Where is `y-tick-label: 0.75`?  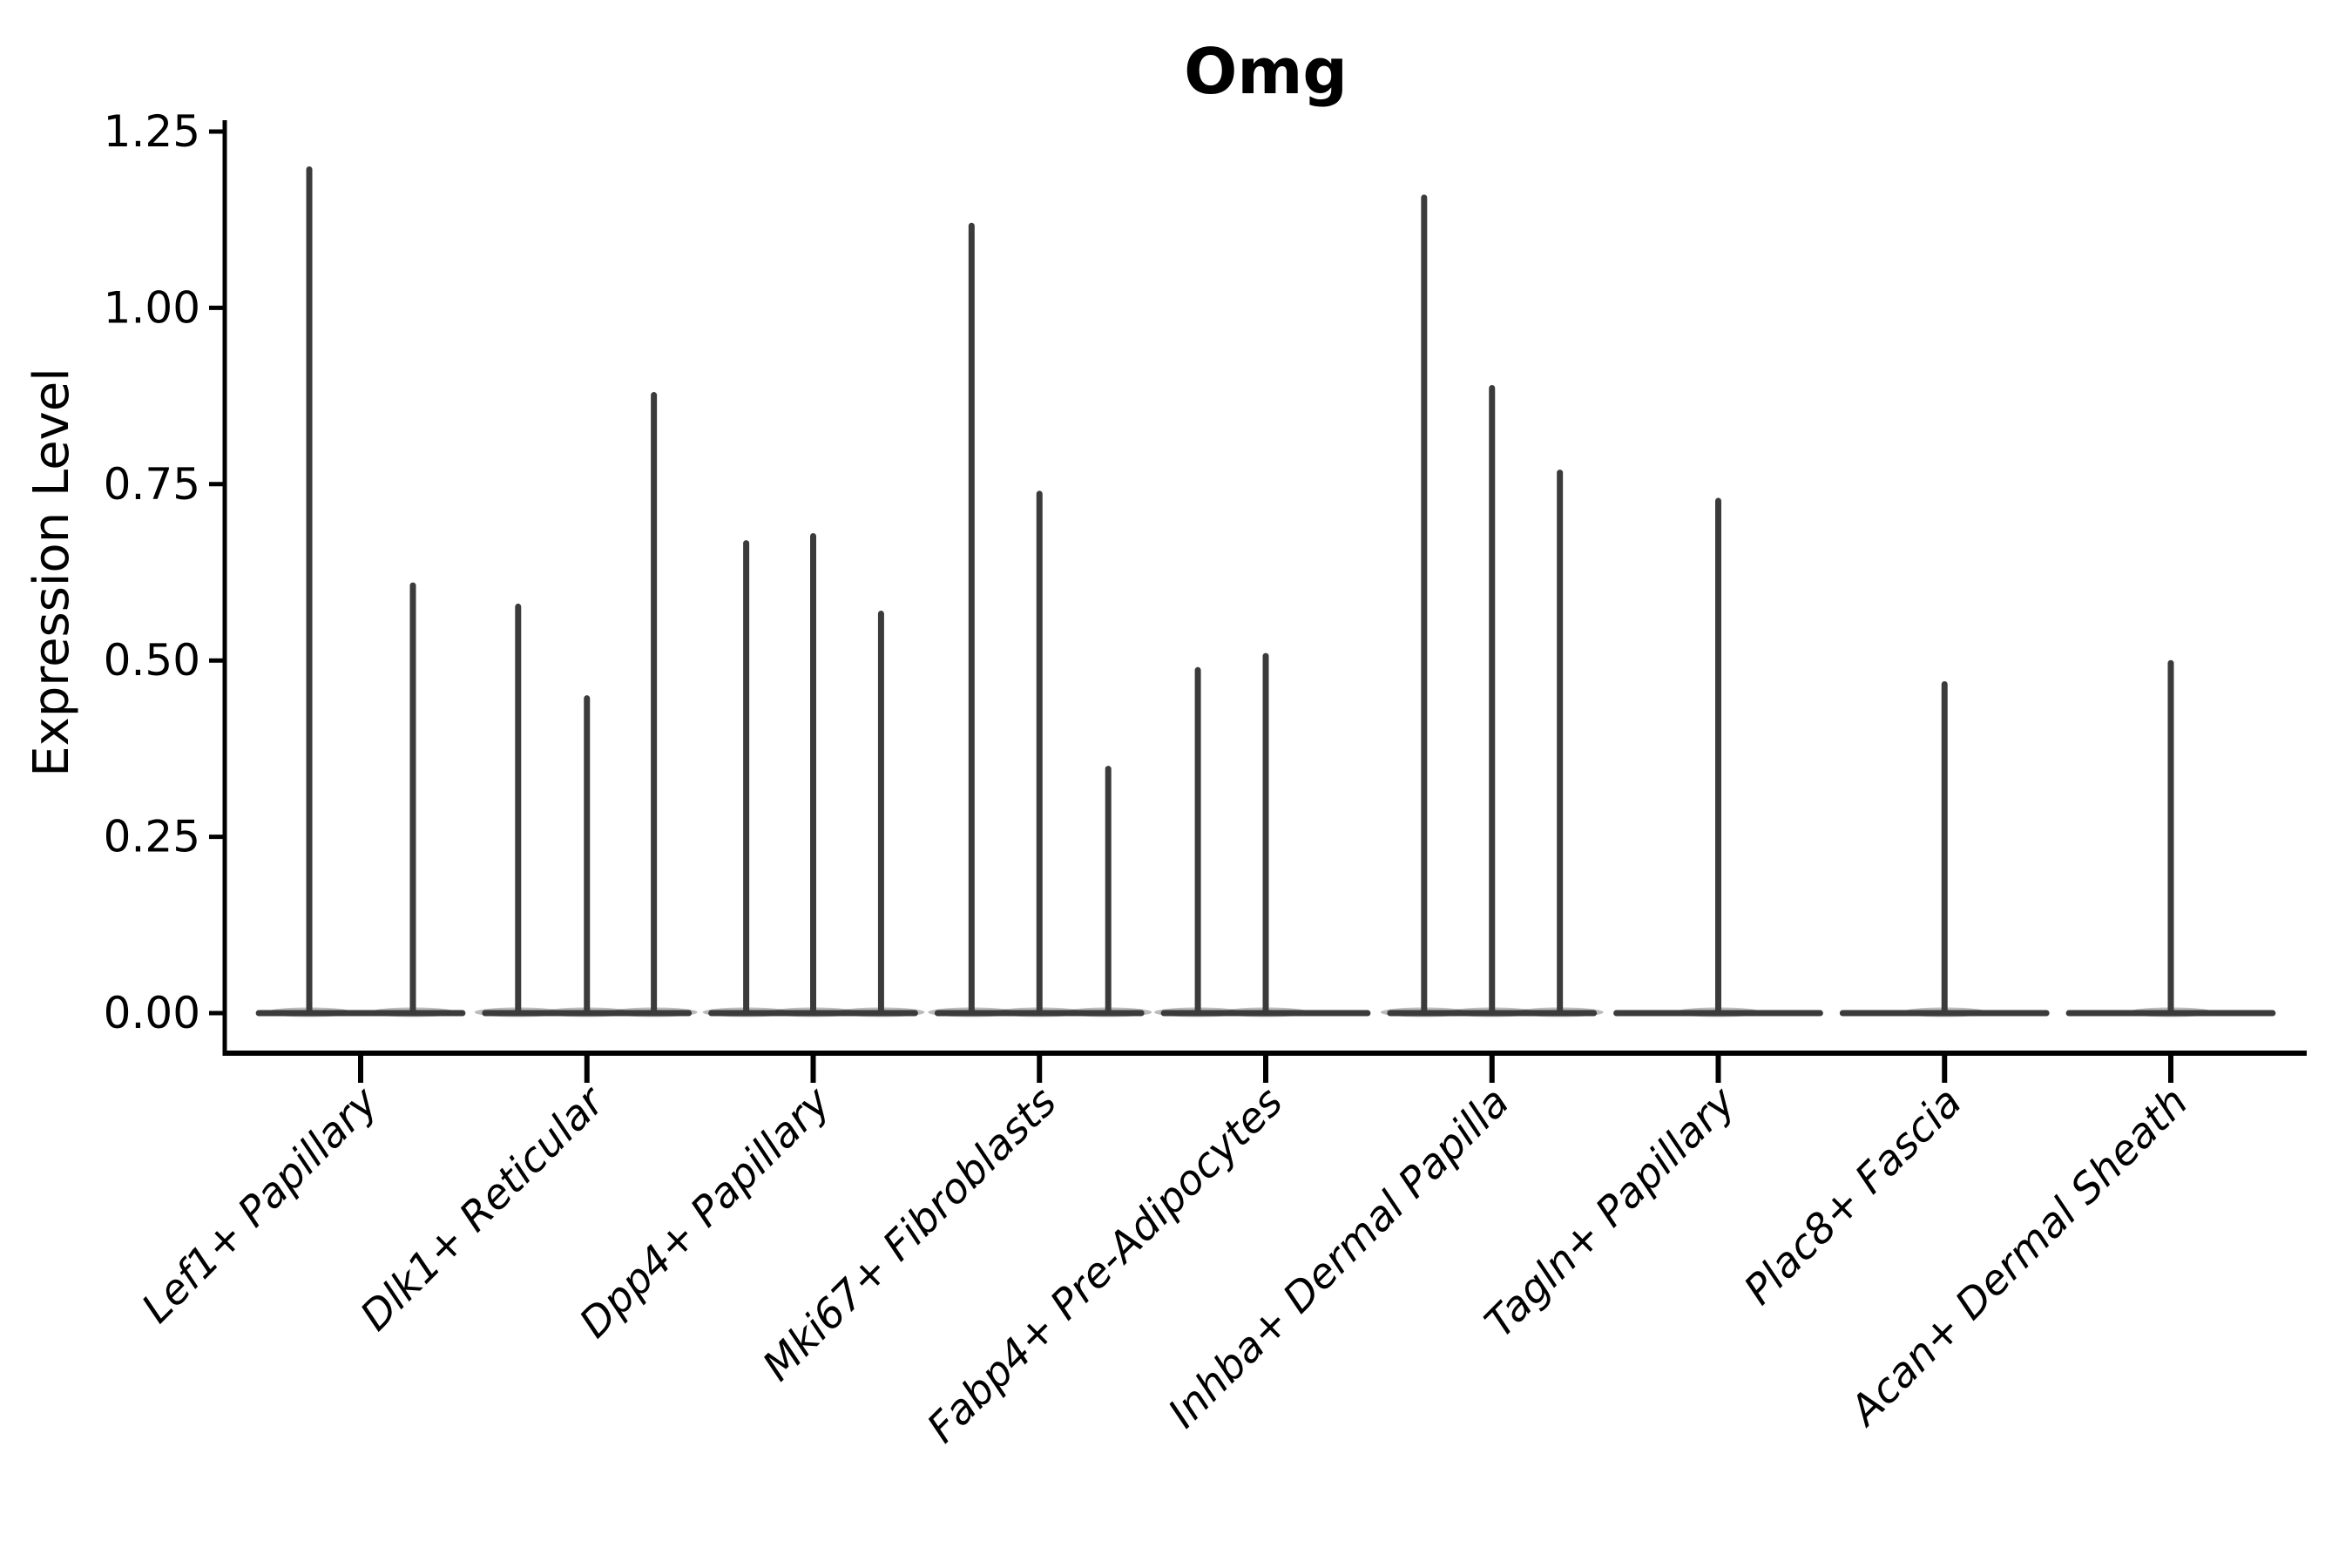
y-tick-label: 0.75 is located at coordinates (152, 485).